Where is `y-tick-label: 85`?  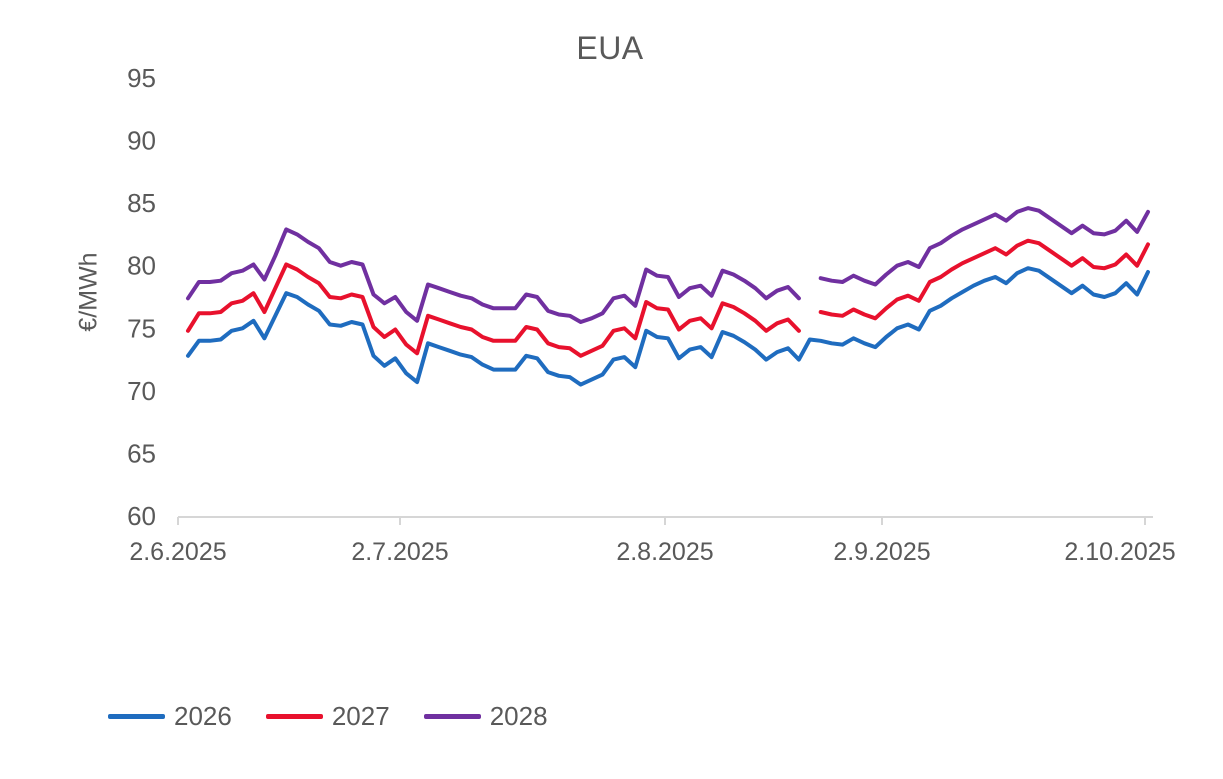
y-tick-label: 85 is located at coordinates (141, 203).